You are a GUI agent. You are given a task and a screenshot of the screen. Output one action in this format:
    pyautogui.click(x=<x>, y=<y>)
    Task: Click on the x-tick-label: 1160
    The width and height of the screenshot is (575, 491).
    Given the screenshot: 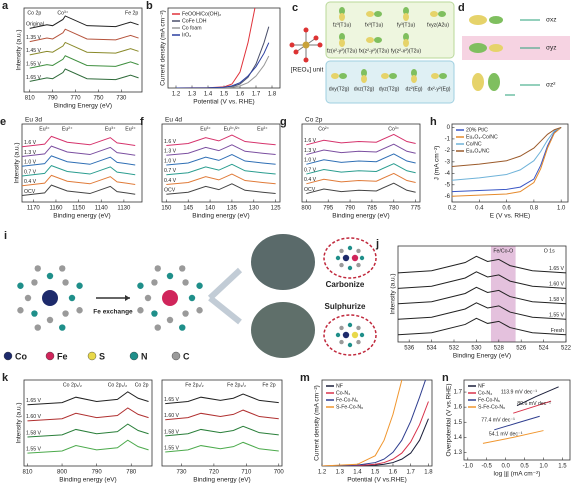 What is the action you would take?
    pyautogui.click(x=57, y=209)
    